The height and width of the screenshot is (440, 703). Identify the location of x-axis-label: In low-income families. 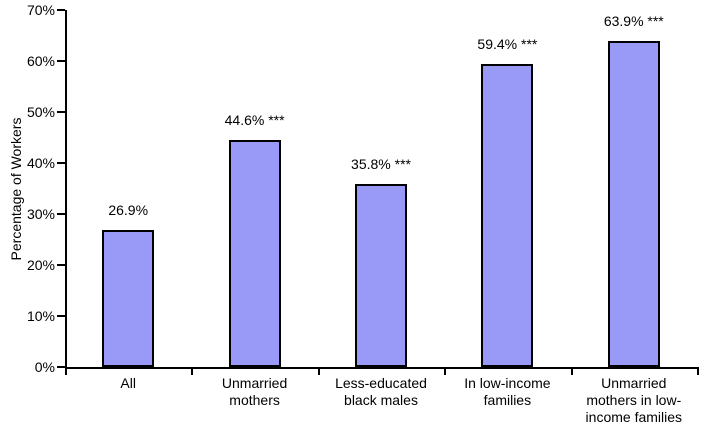
(507, 391).